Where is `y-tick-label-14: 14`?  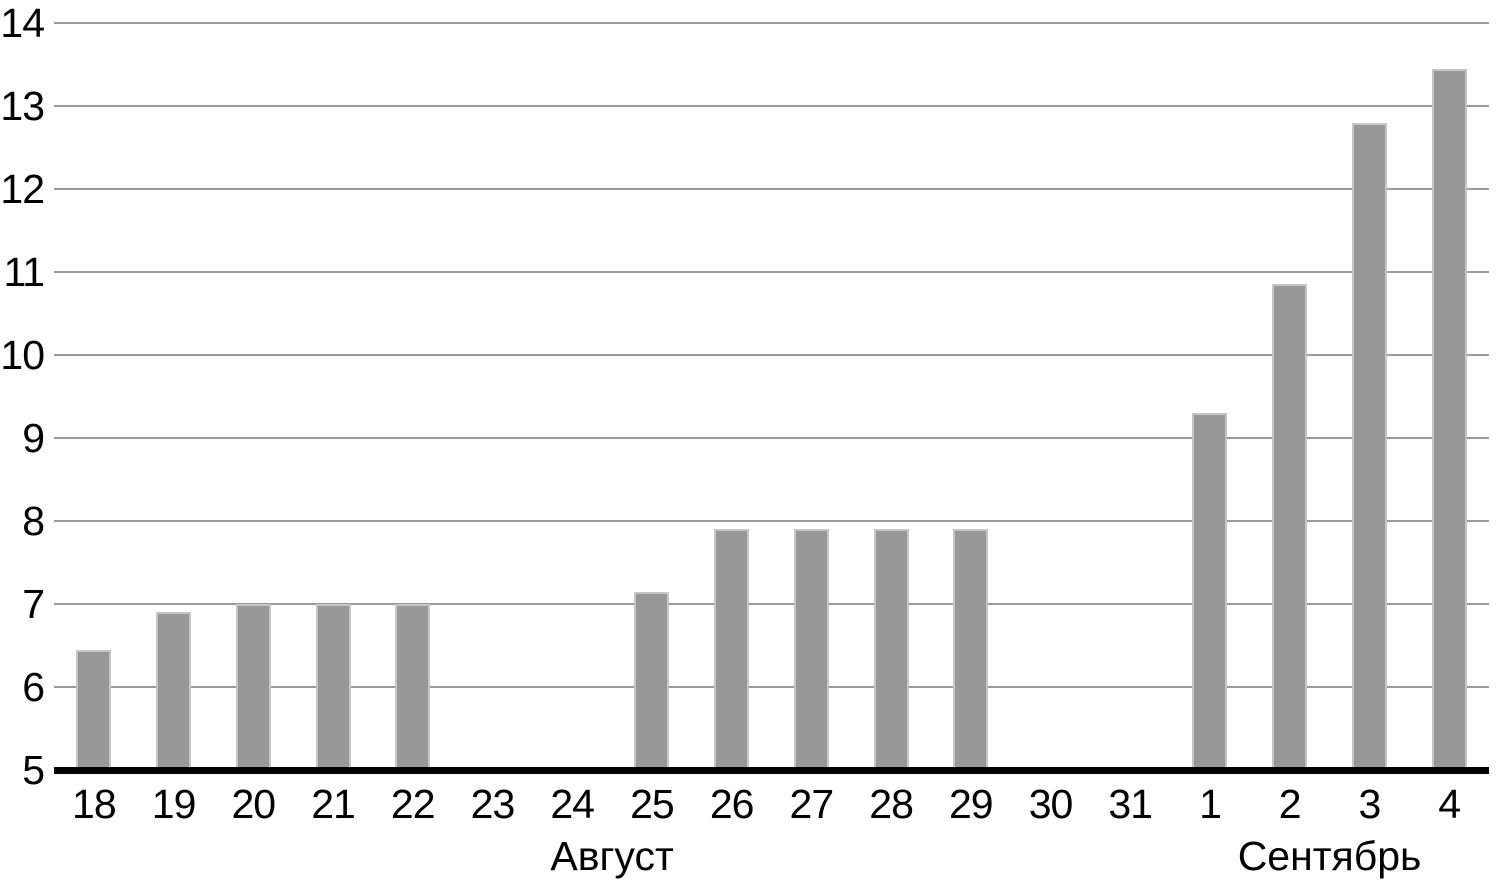
y-tick-label-14: 14 is located at coordinates (22, 23).